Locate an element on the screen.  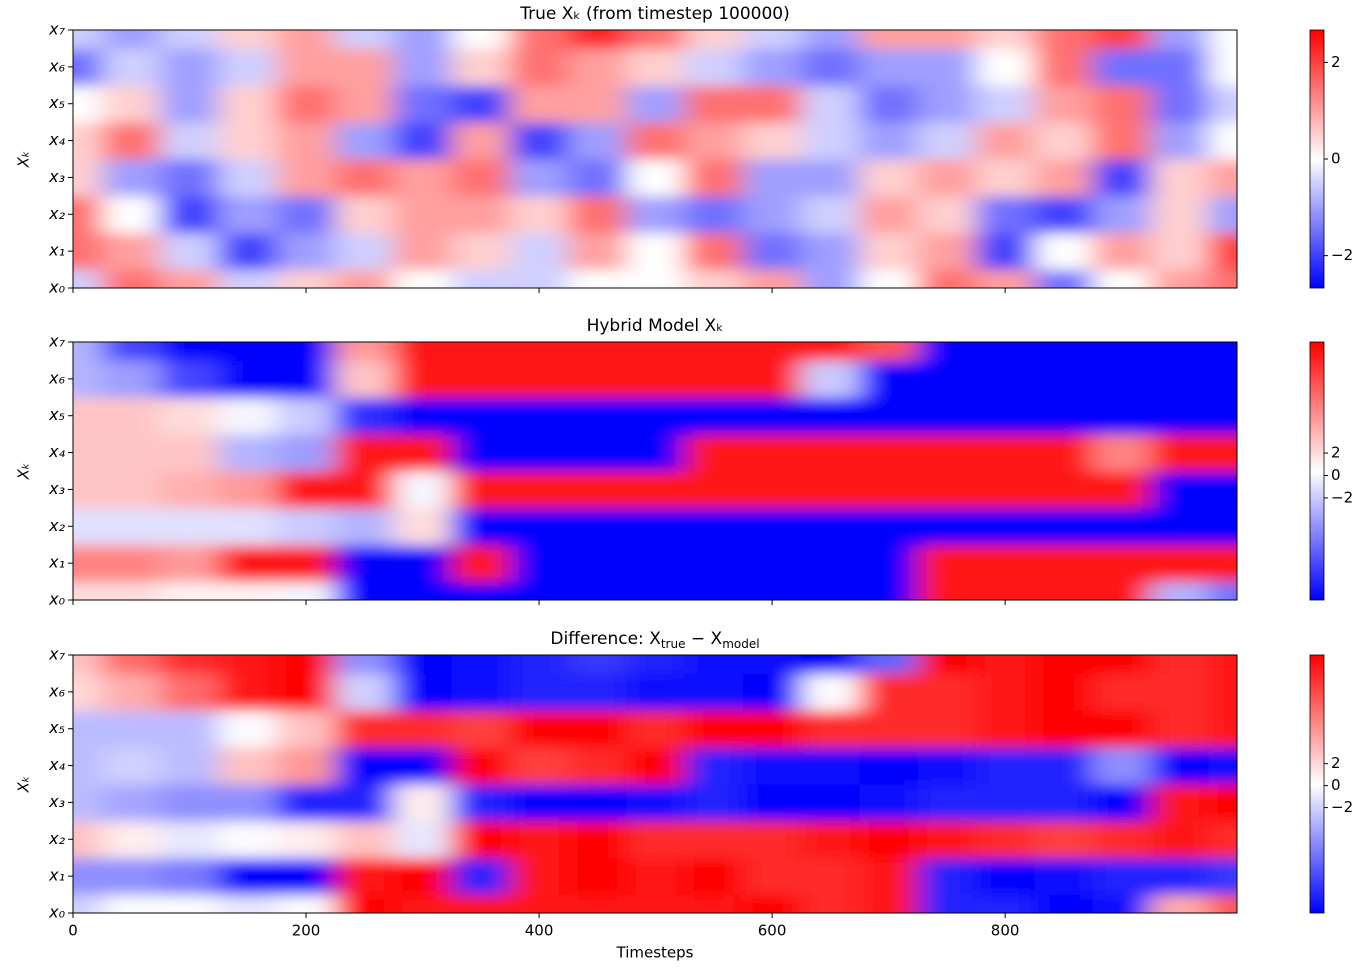
y-tick-label: x₁ is located at coordinates (56, 875).